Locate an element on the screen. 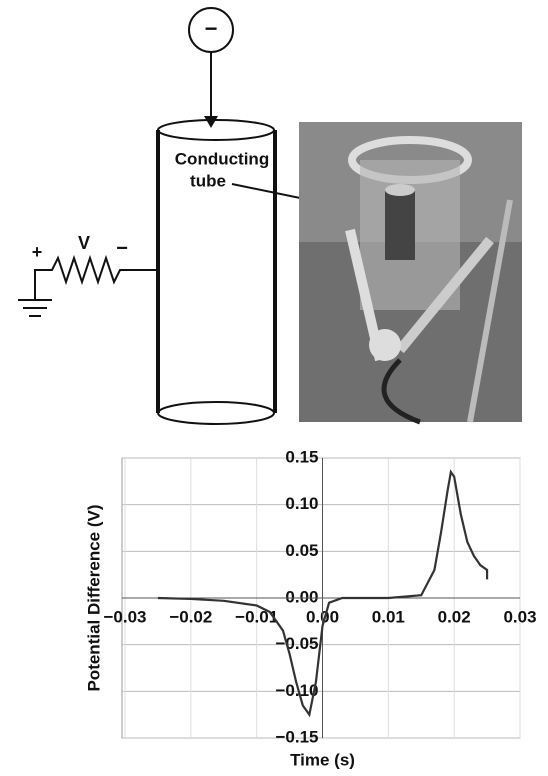 This screenshot has width=548, height=776. x-tick-label: −0.01 is located at coordinates (256, 616).